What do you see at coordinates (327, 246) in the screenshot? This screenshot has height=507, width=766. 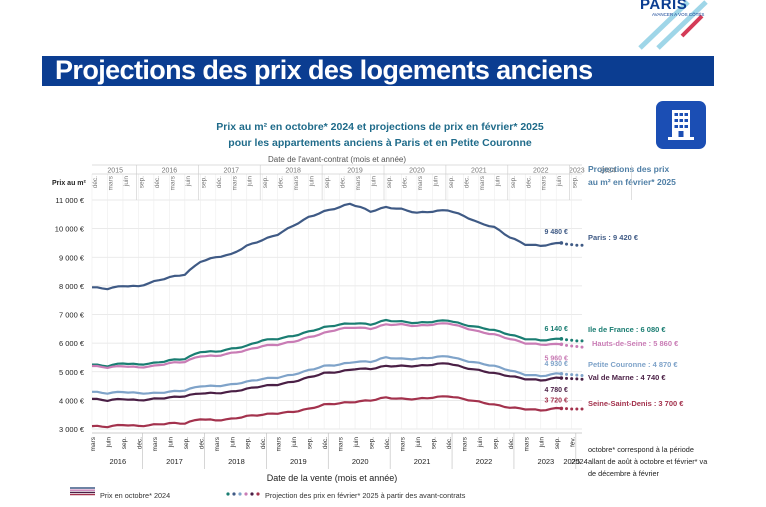 I see `series-line-paris` at bounding box center [327, 246].